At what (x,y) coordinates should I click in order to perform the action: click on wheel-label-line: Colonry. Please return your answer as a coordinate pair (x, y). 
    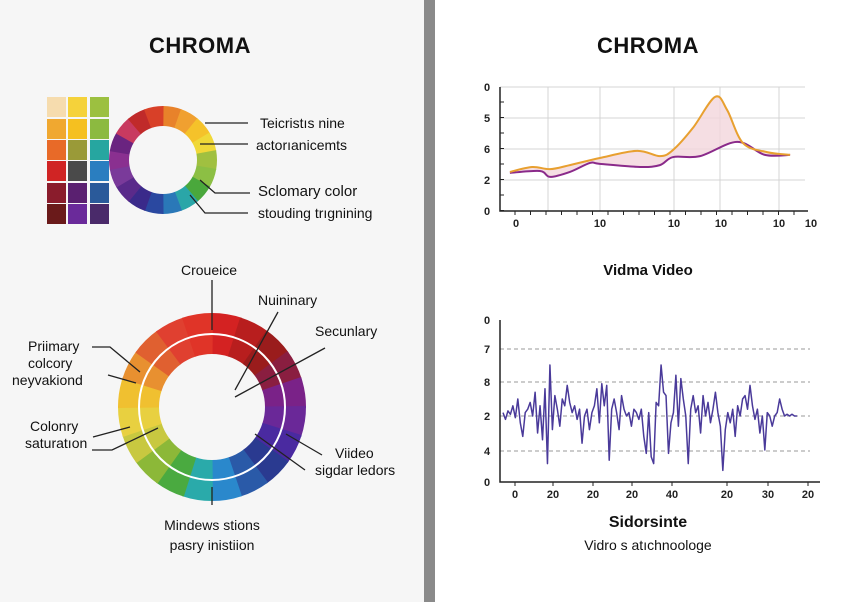
    Looking at the image, I should click on (54, 426).